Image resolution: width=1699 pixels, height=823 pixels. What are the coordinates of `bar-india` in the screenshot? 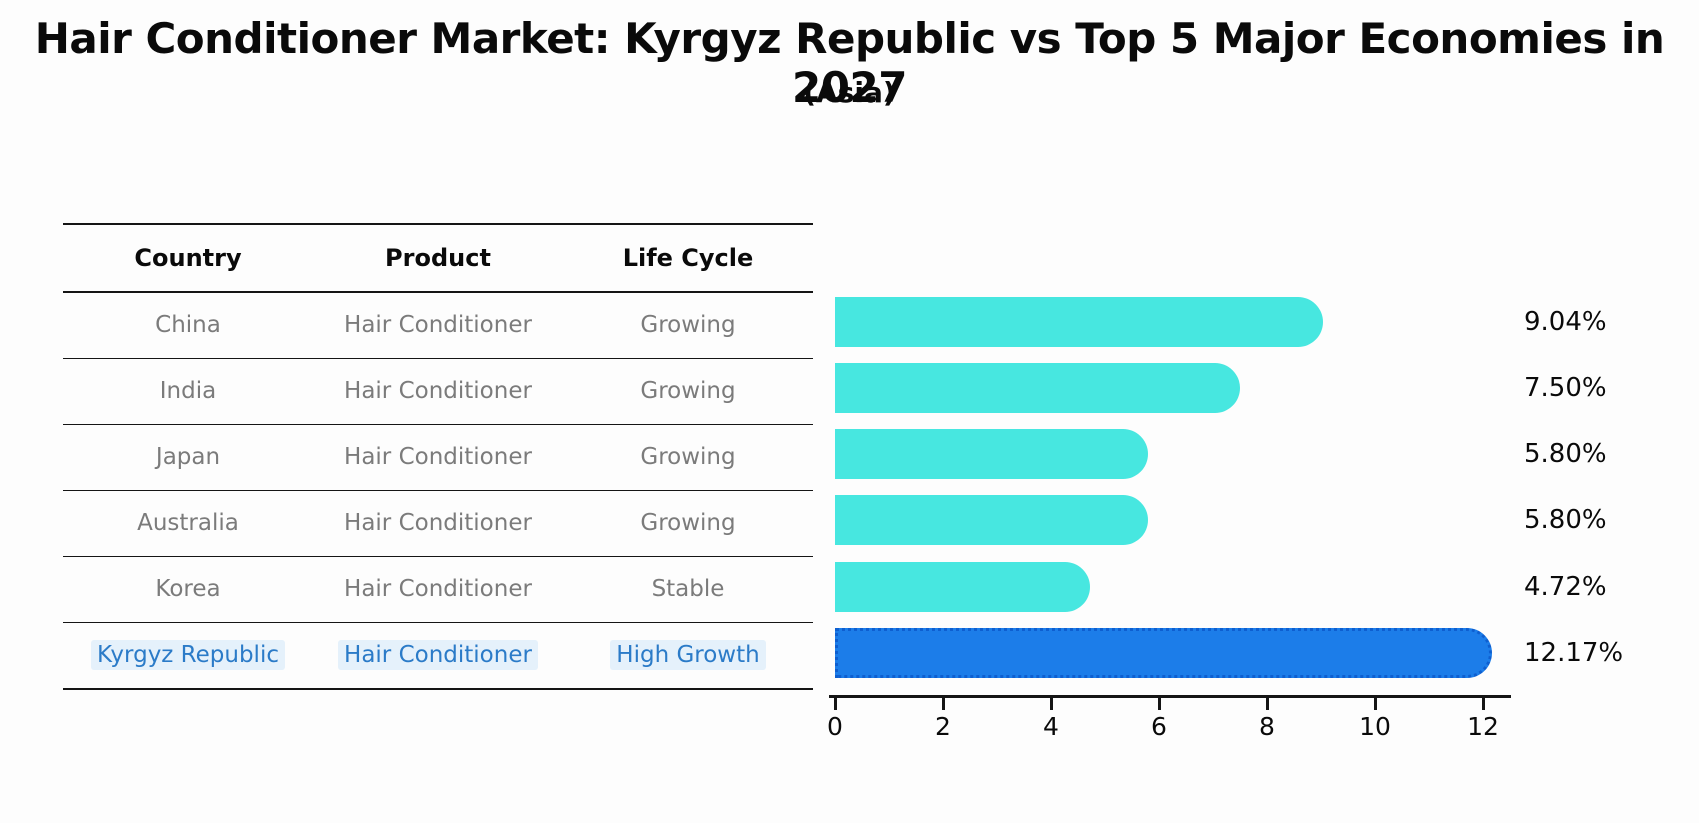 It's located at (1037, 388).